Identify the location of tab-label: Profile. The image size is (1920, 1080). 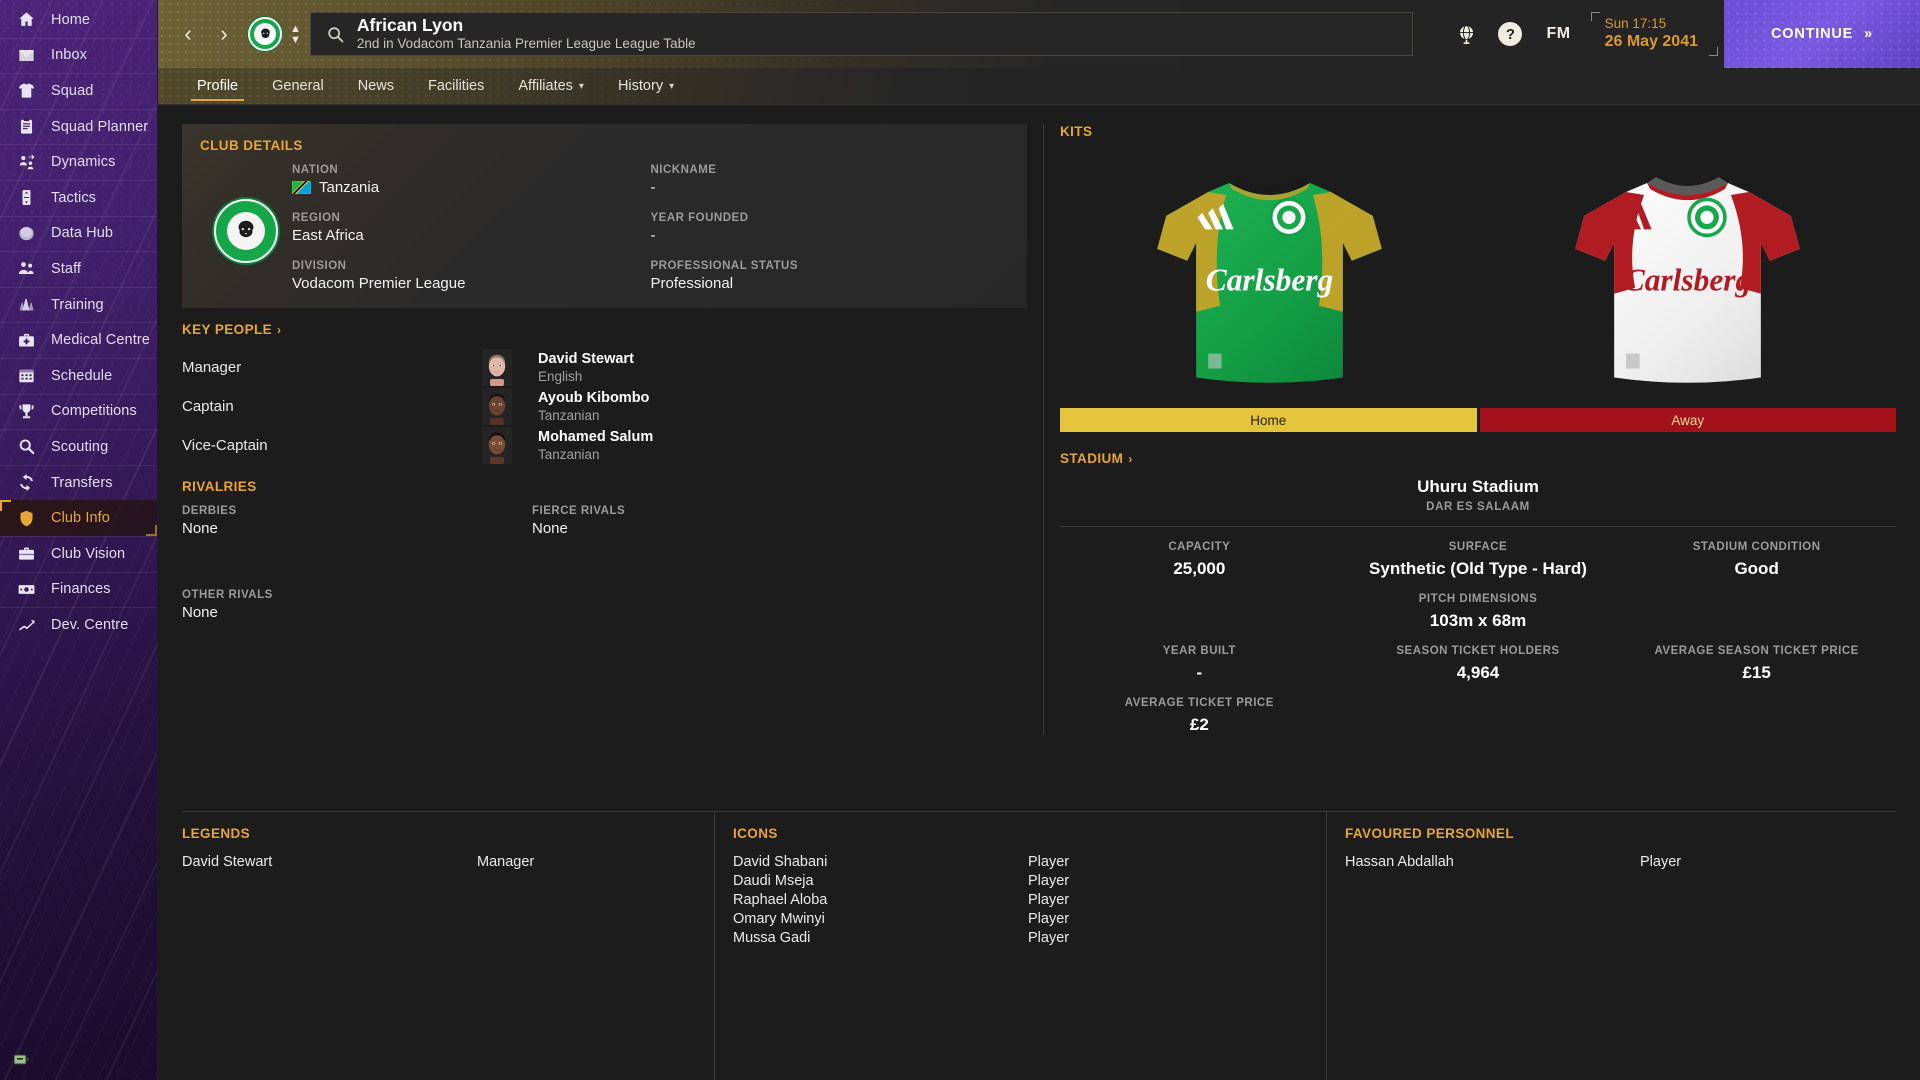
(218, 86).